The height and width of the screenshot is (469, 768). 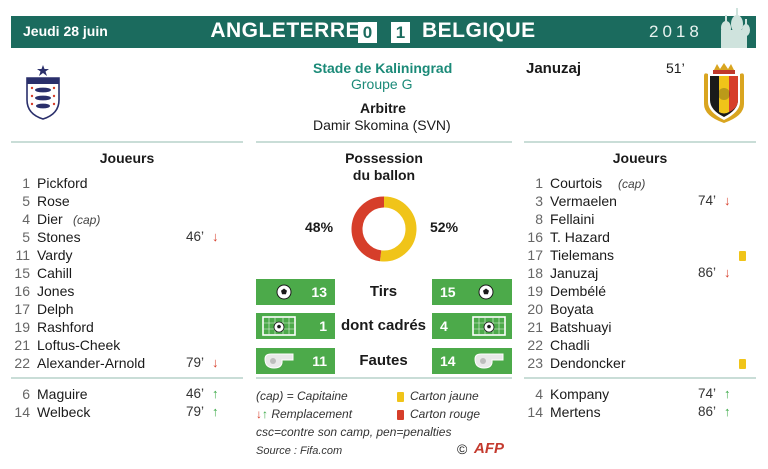 I want to click on player-name: Rashford, so click(x=65, y=327).